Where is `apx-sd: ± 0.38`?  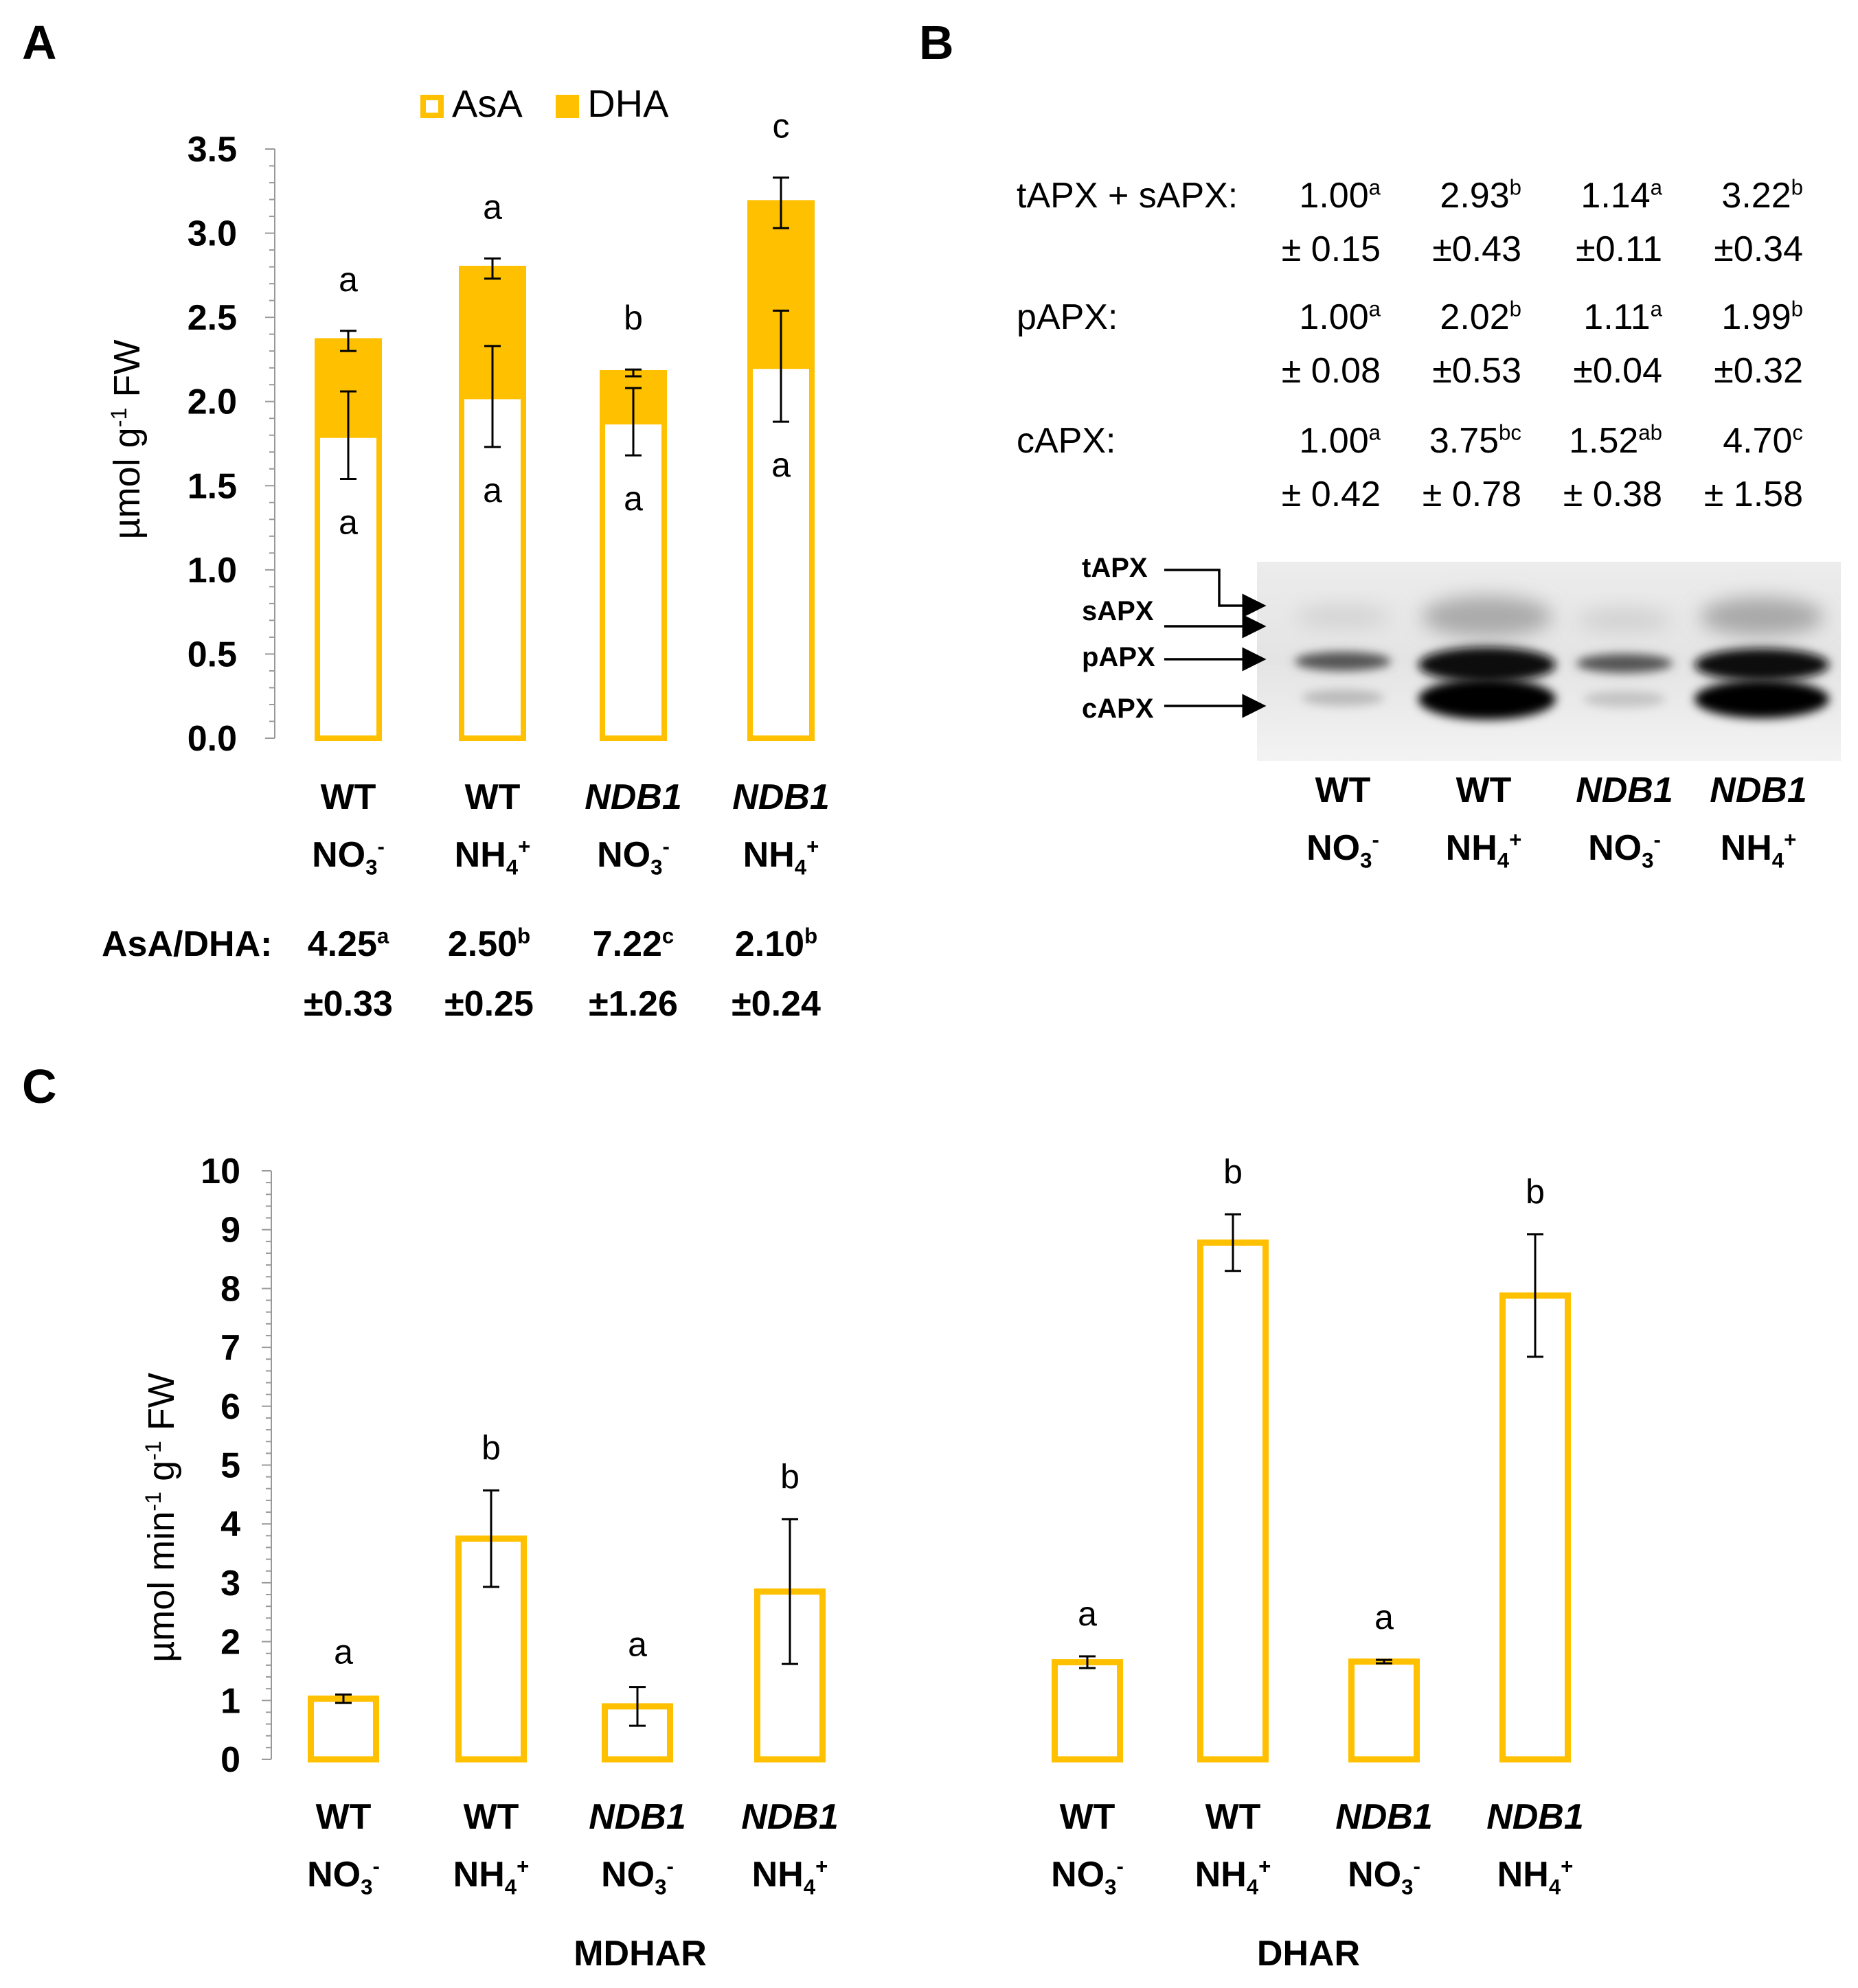 apx-sd: ± 0.38 is located at coordinates (1612, 494).